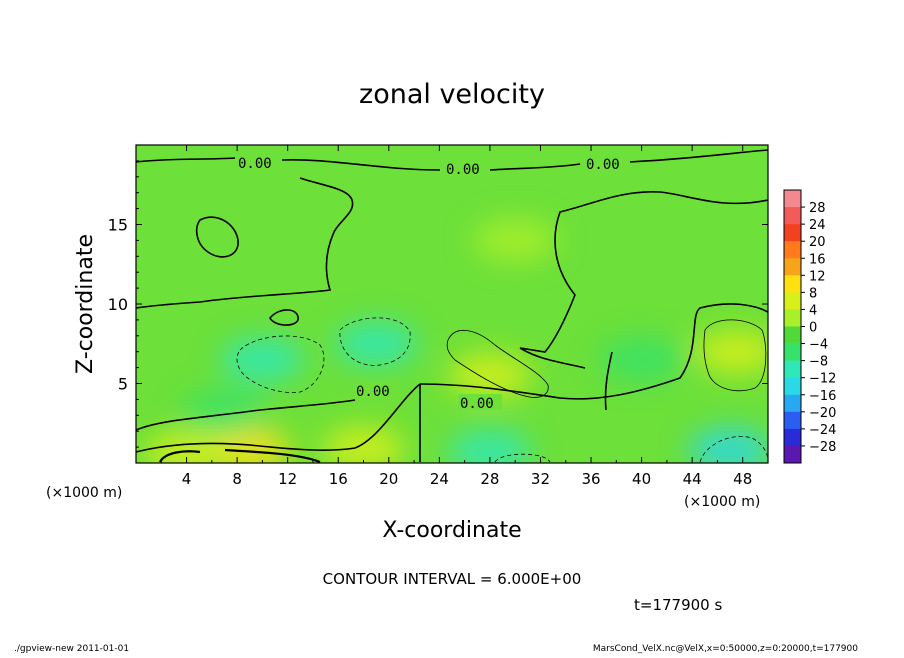  Describe the element at coordinates (818, 328) in the screenshot. I see `colorbar-labels: 28 24 20 16 12 8 4 0 −4 −8 −12 −16 −20 −24 −28` at that location.